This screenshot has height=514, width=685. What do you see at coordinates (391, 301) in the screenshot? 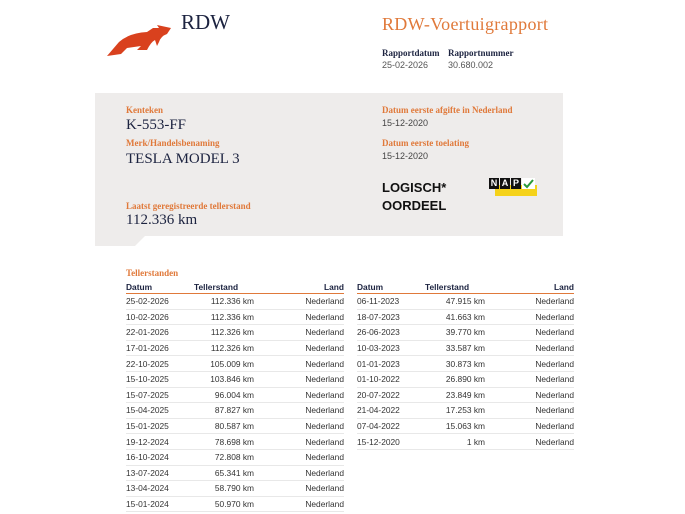
I see `date-cell: 06-11-2023` at bounding box center [391, 301].